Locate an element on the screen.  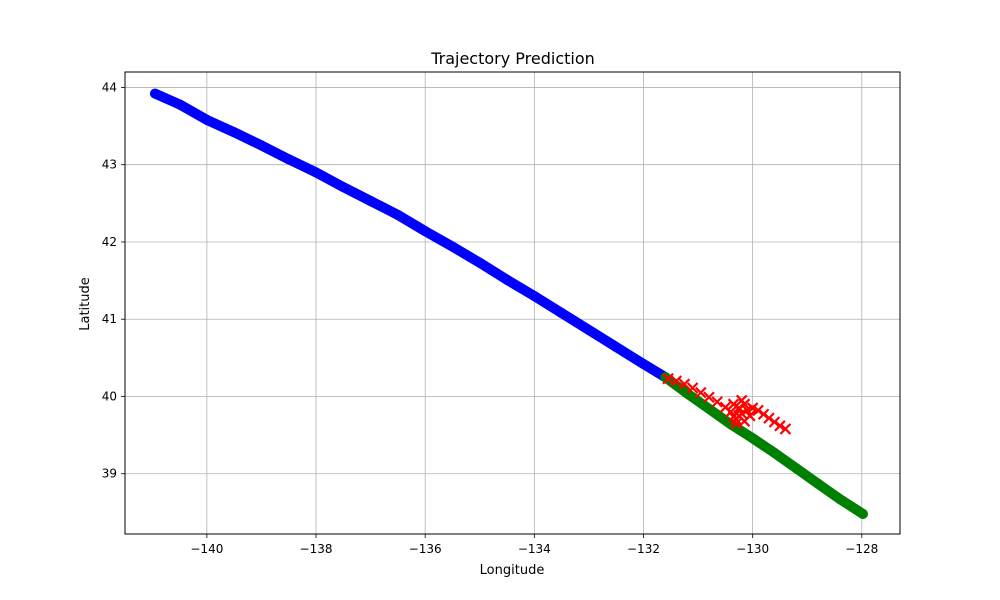
y-tick-label: 40 is located at coordinates (109, 396).